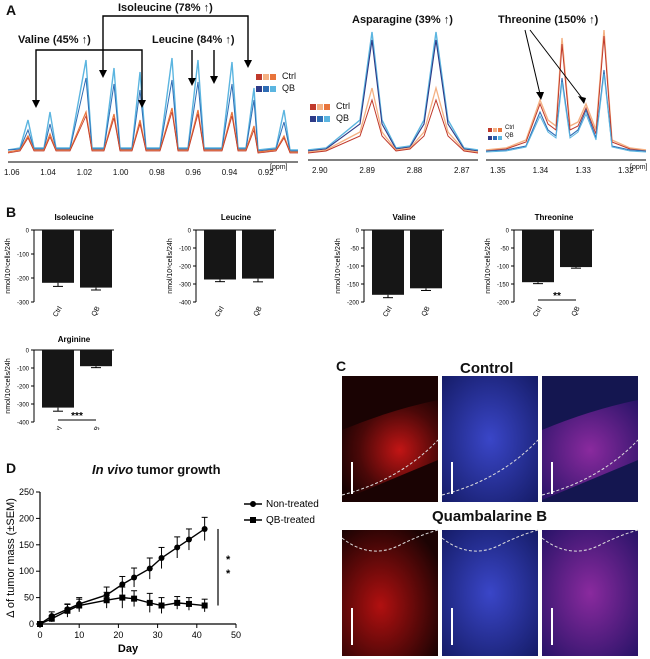 This screenshot has width=650, height=659. I want to click on growth-title-rest: tumor growth, so click(177, 469).